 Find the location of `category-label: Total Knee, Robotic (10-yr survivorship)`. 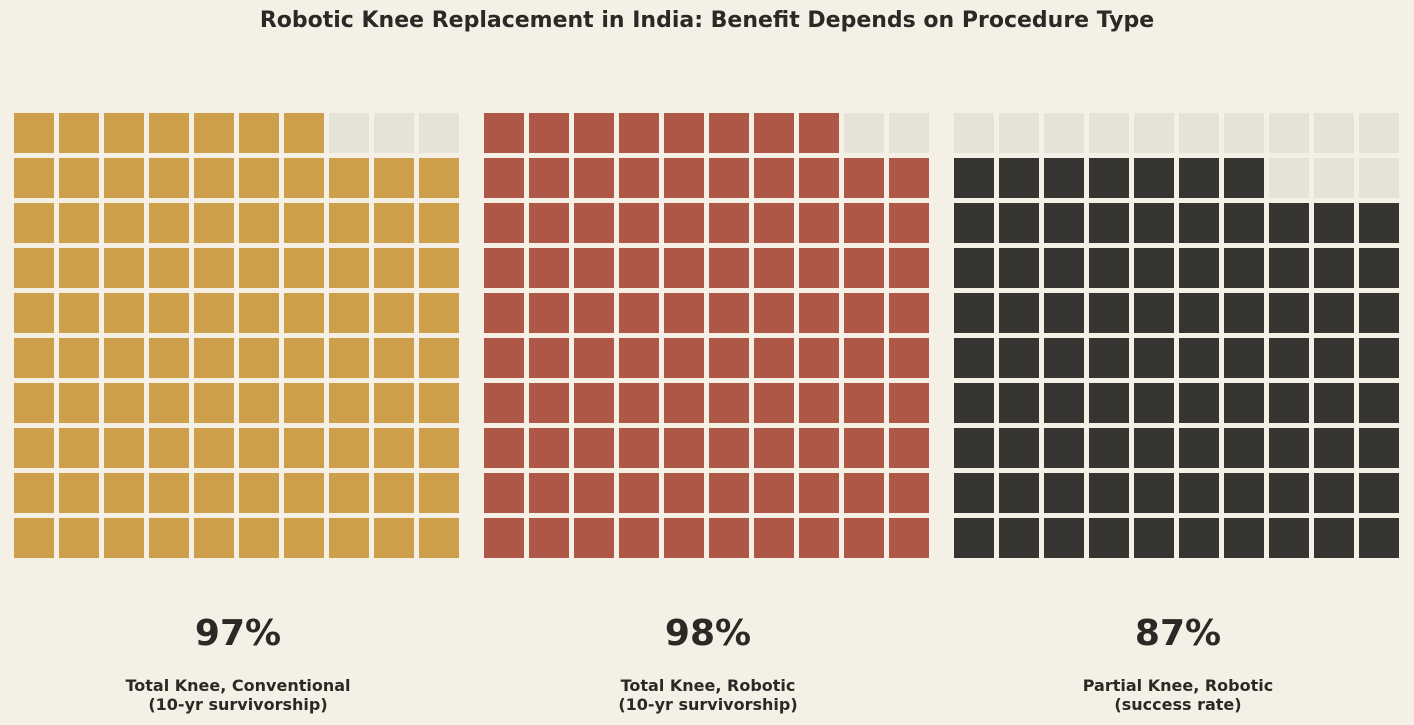

category-label: Total Knee, Robotic (10-yr survivorship) is located at coordinates (708, 695).